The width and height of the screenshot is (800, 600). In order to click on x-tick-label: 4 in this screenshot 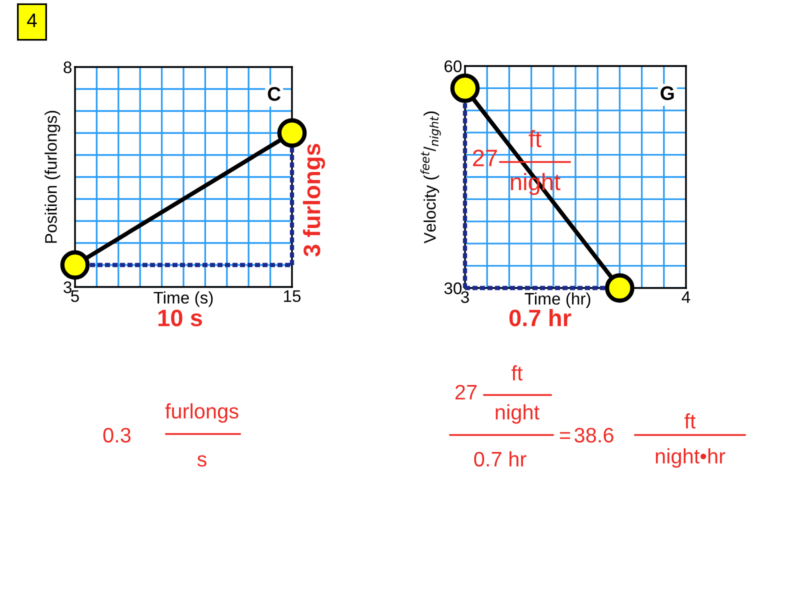, I will do `click(686, 297)`.